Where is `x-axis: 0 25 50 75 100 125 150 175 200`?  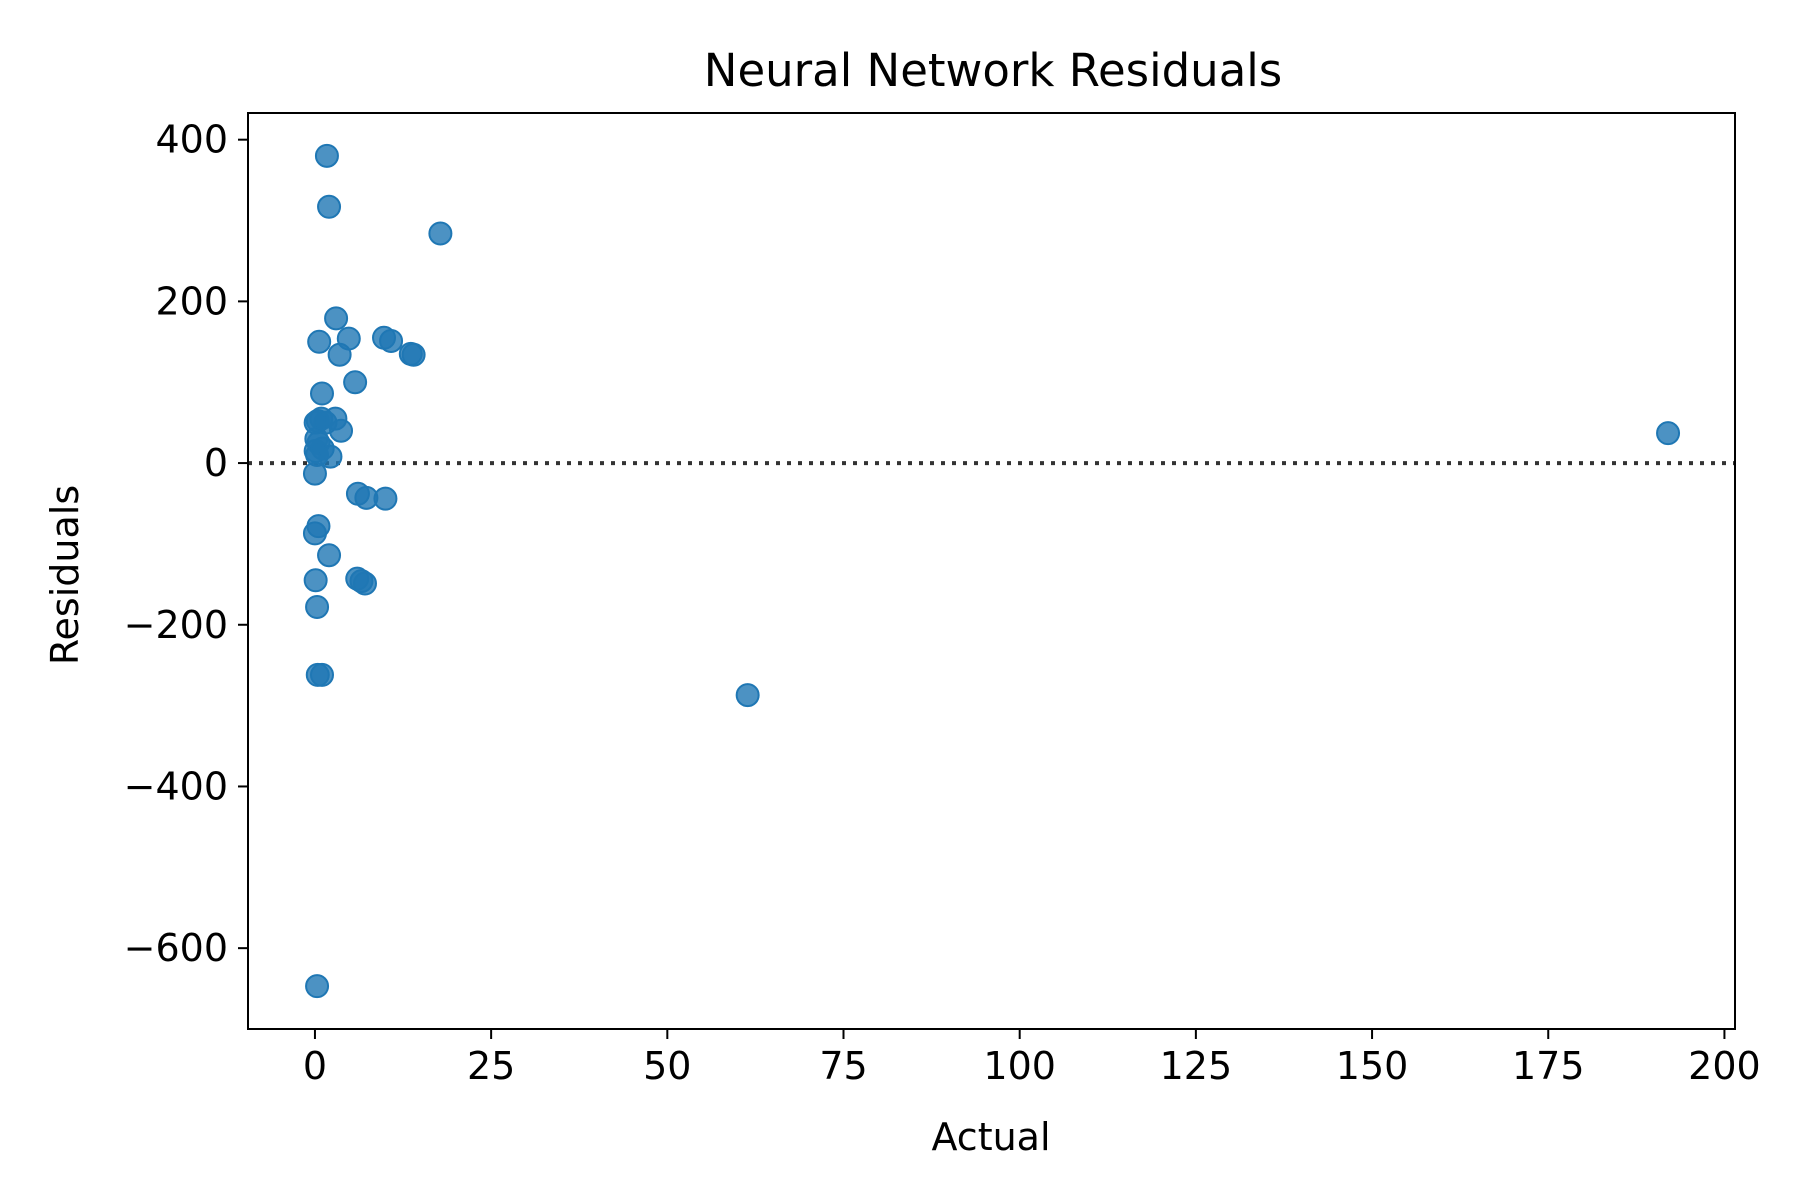 x-axis: 0 25 50 75 100 125 150 175 200 is located at coordinates (1032, 1058).